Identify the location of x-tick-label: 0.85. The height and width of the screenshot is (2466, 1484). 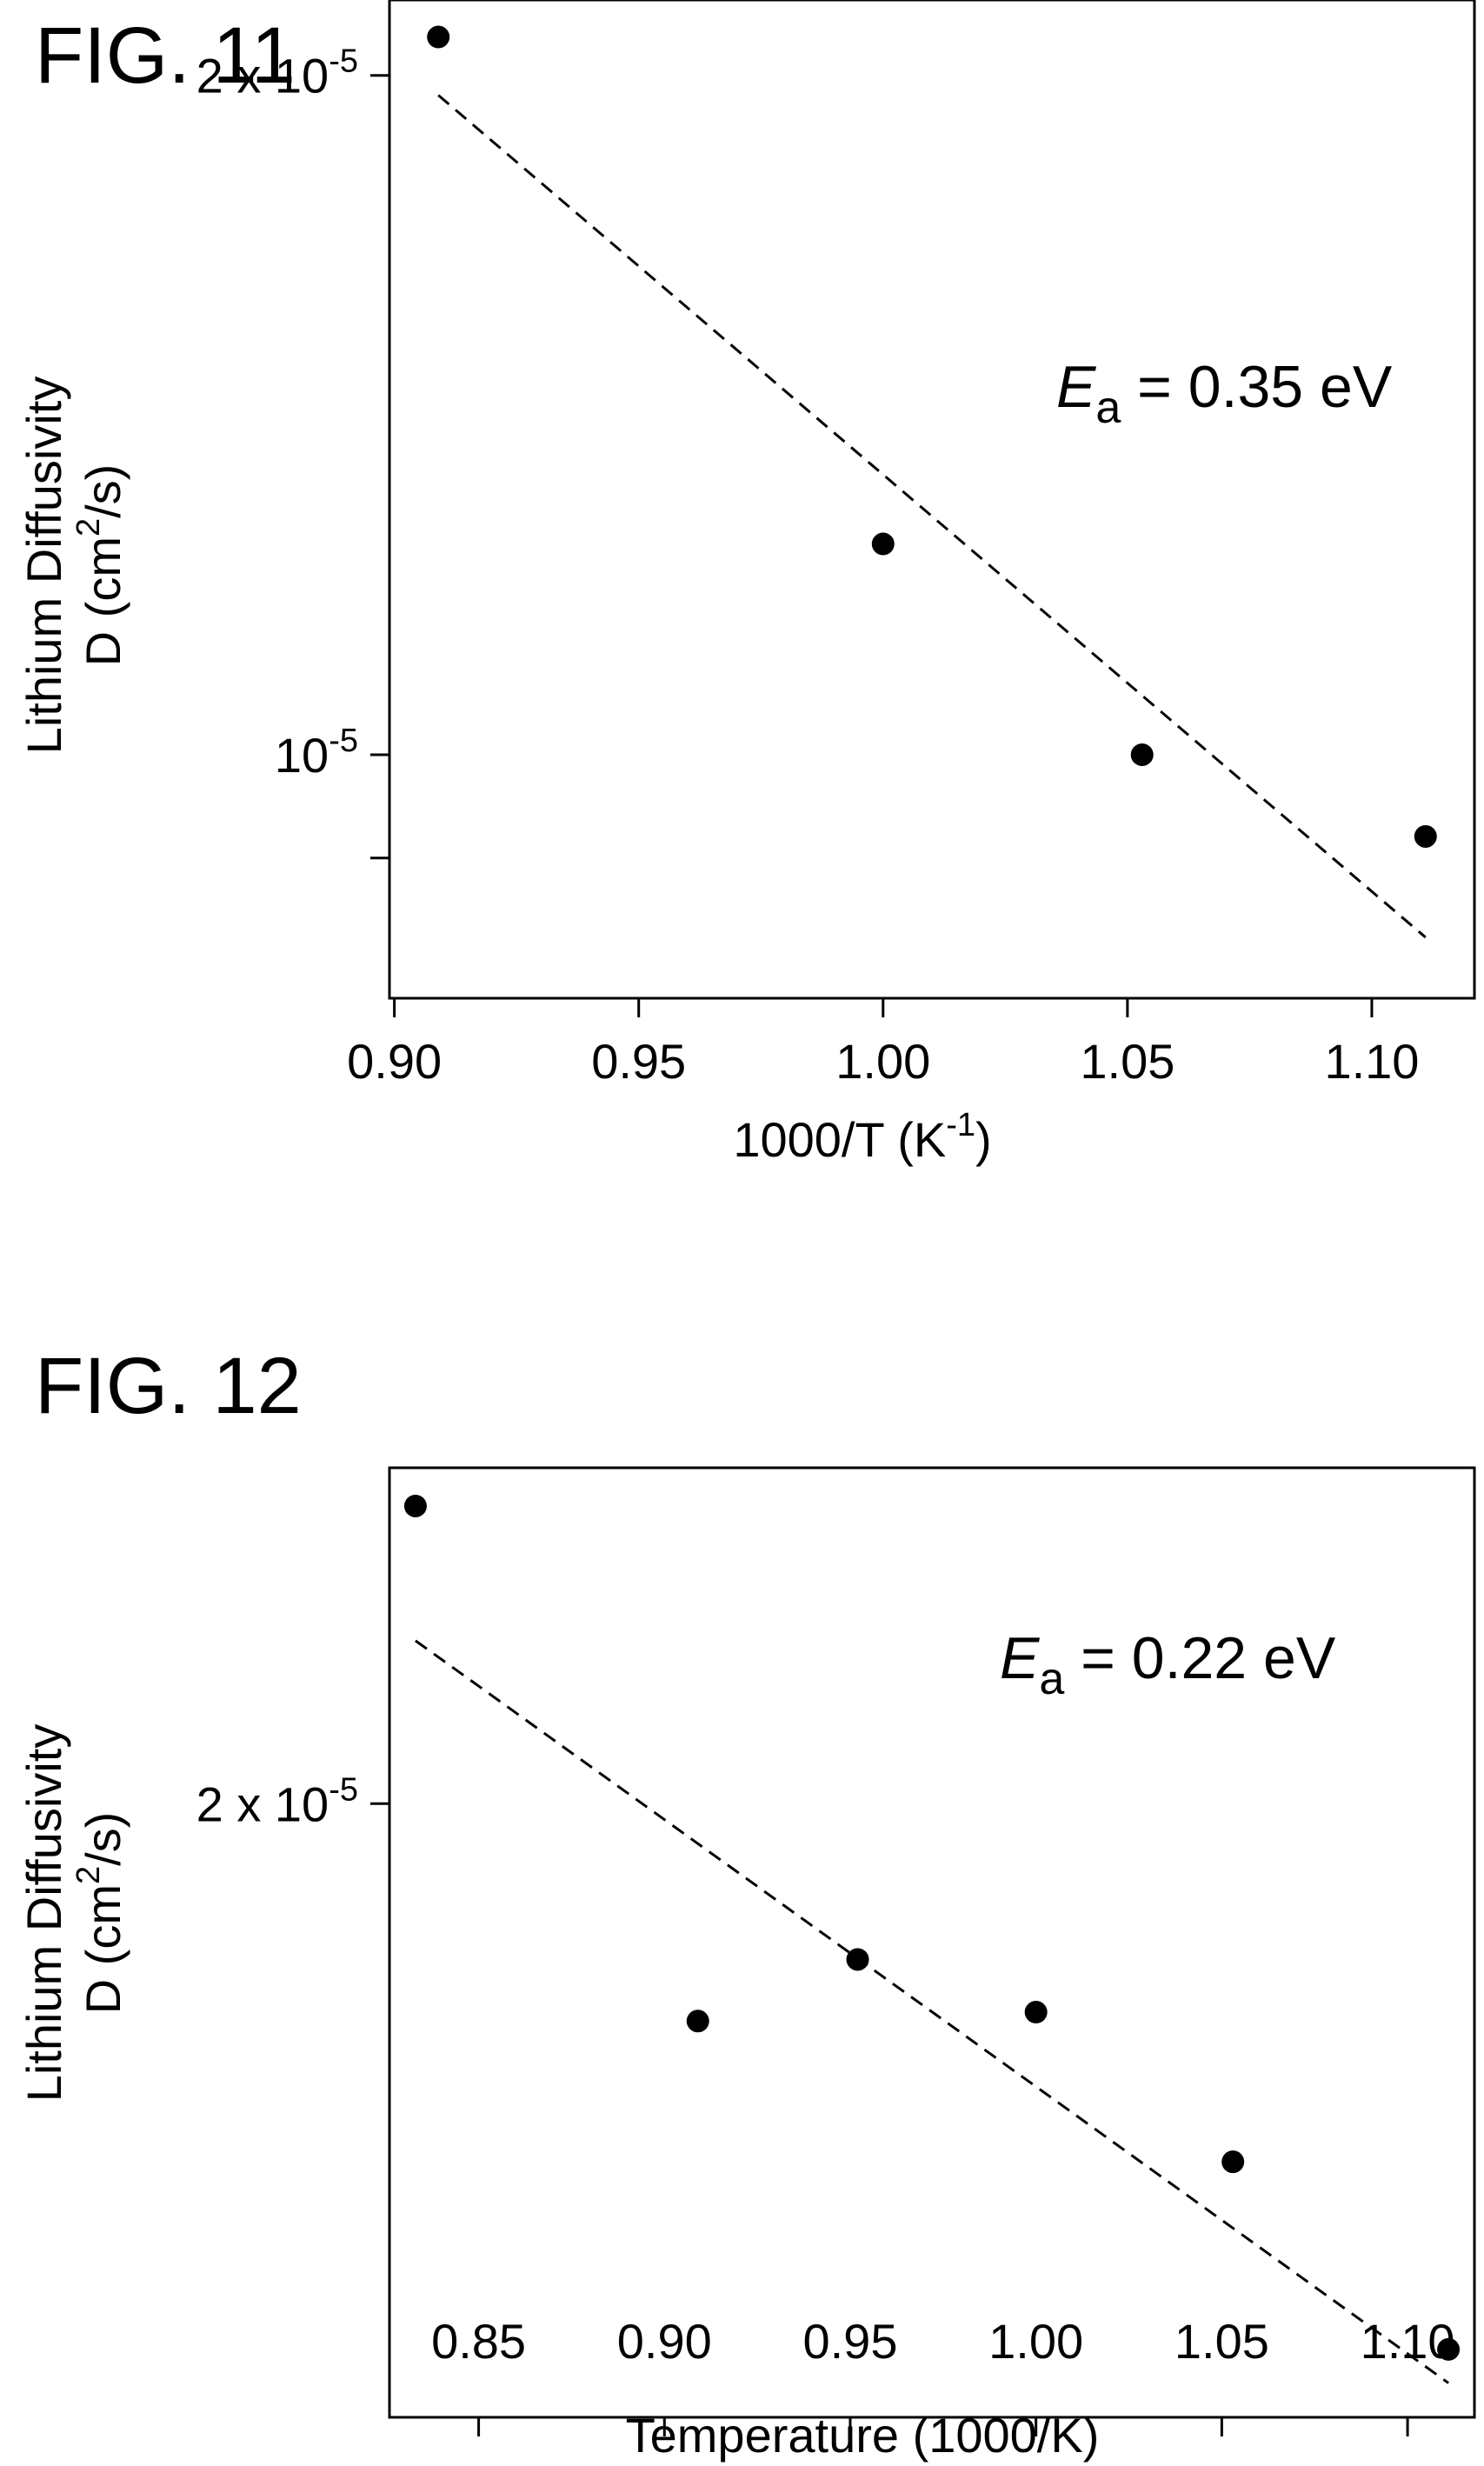
(478, 2341).